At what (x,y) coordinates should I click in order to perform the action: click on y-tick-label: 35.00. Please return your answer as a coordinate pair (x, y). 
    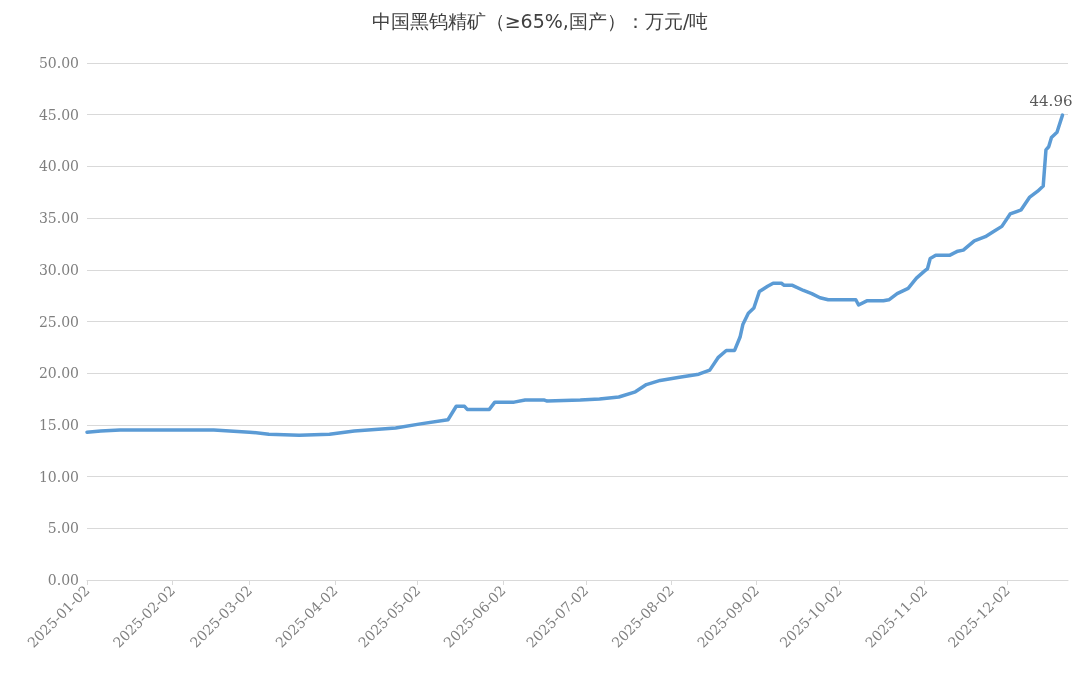
    Looking at the image, I should click on (58, 218).